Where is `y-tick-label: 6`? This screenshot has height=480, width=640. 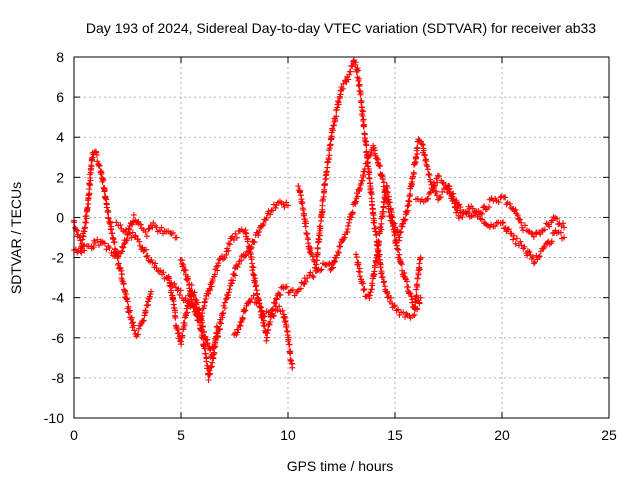
y-tick-label: 6 is located at coordinates (60, 97).